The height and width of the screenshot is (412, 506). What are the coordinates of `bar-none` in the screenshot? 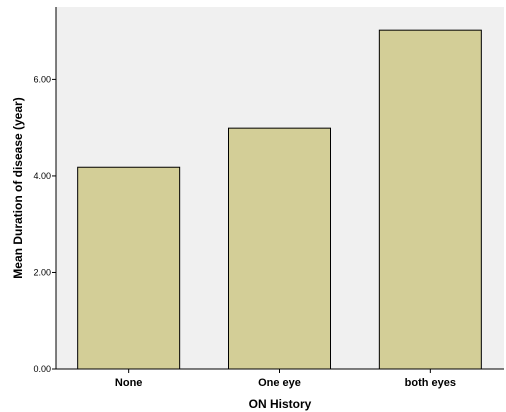 It's located at (129, 268).